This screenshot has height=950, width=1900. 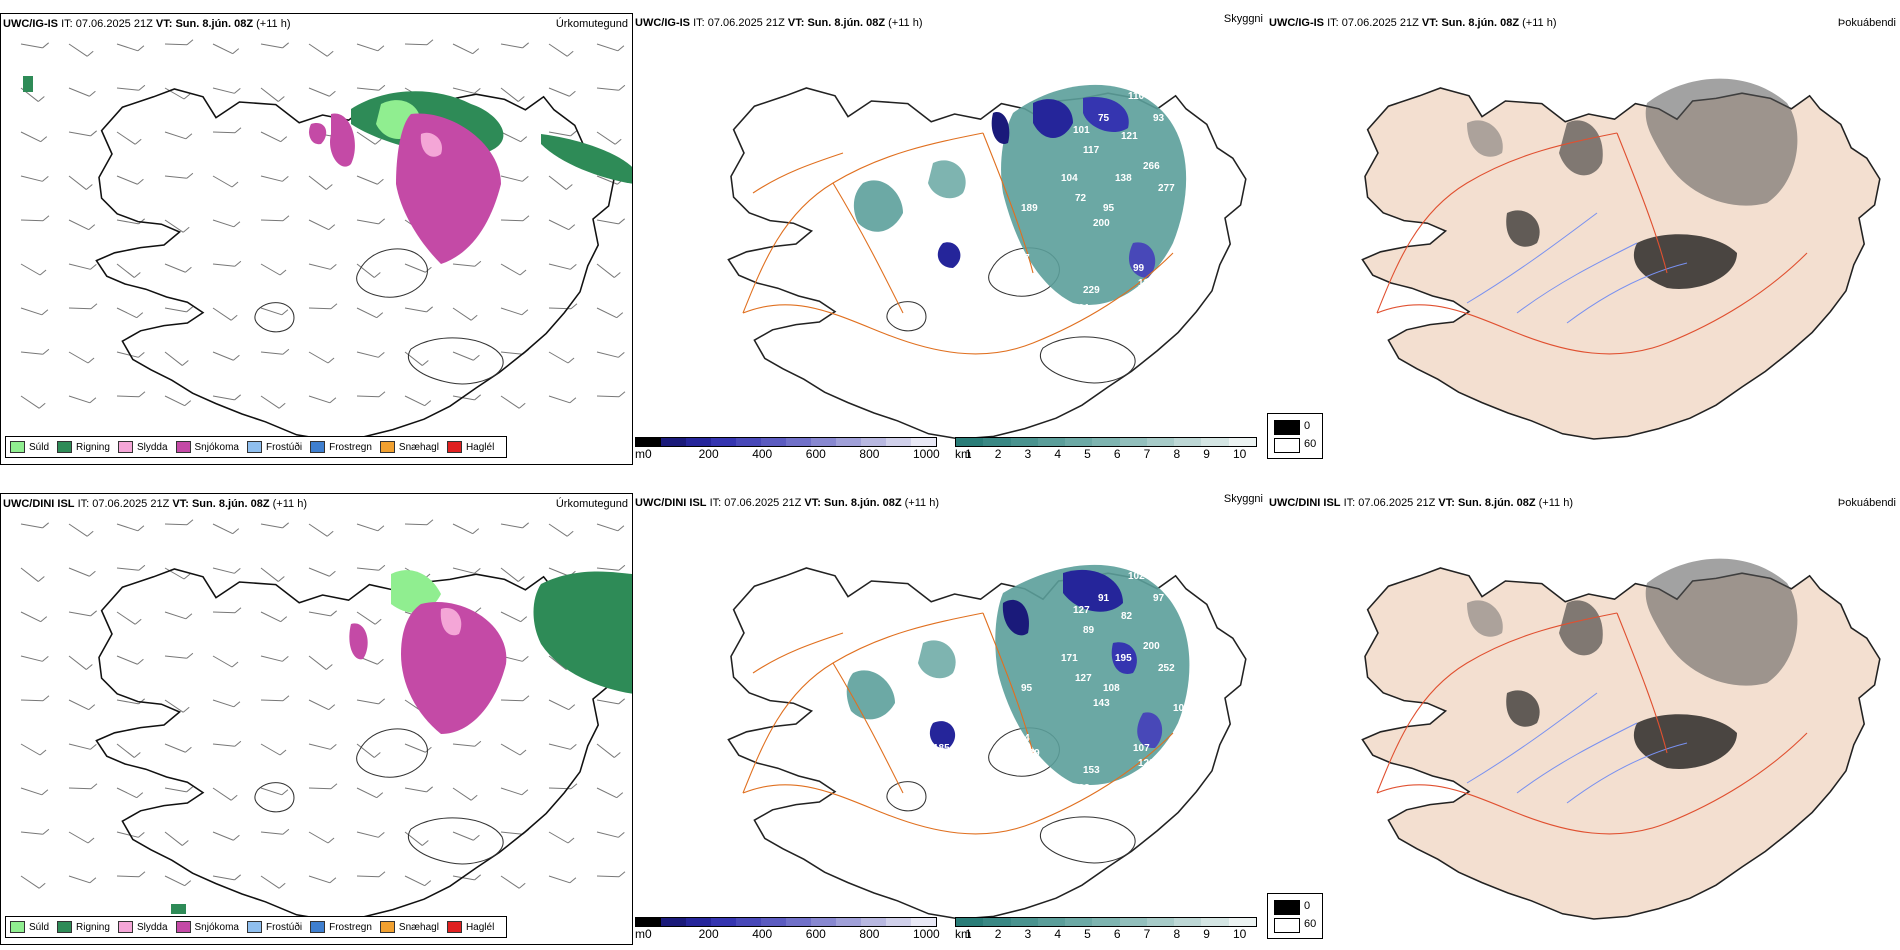 What do you see at coordinates (1031, 753) in the screenshot?
I see `ceiling-value-label: 329` at bounding box center [1031, 753].